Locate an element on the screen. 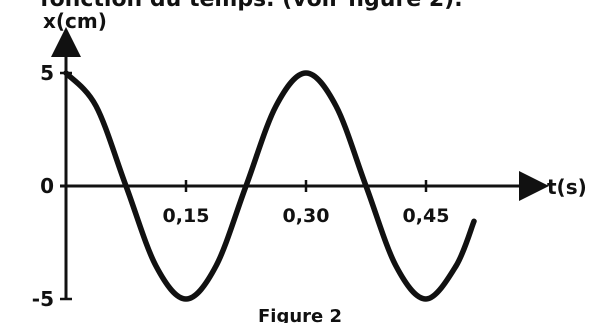 This screenshot has height=323, width=596. x-axis-label: t(s) is located at coordinates (567, 187).